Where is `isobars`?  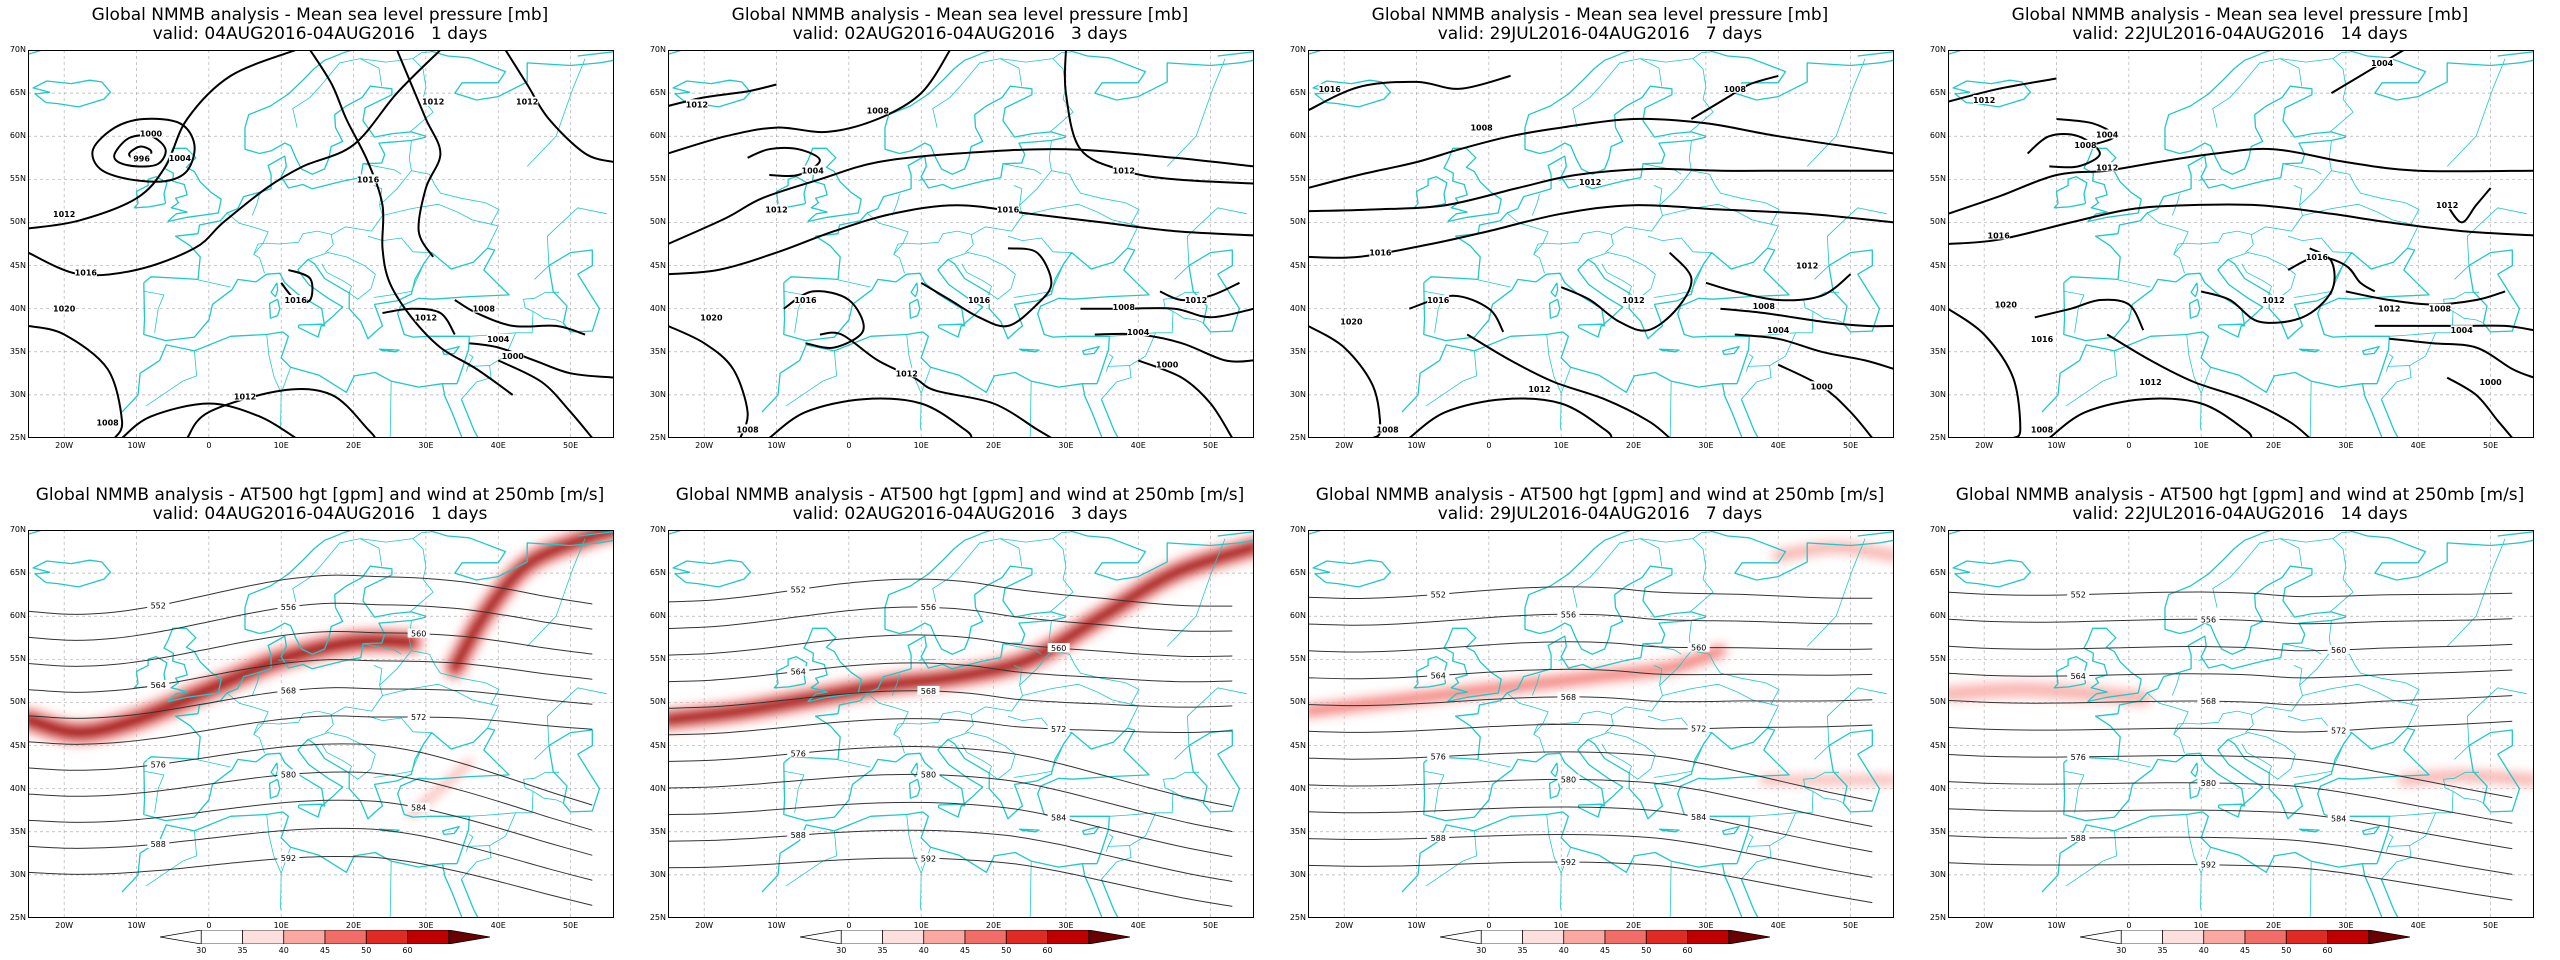
isobars is located at coordinates (1601, 256).